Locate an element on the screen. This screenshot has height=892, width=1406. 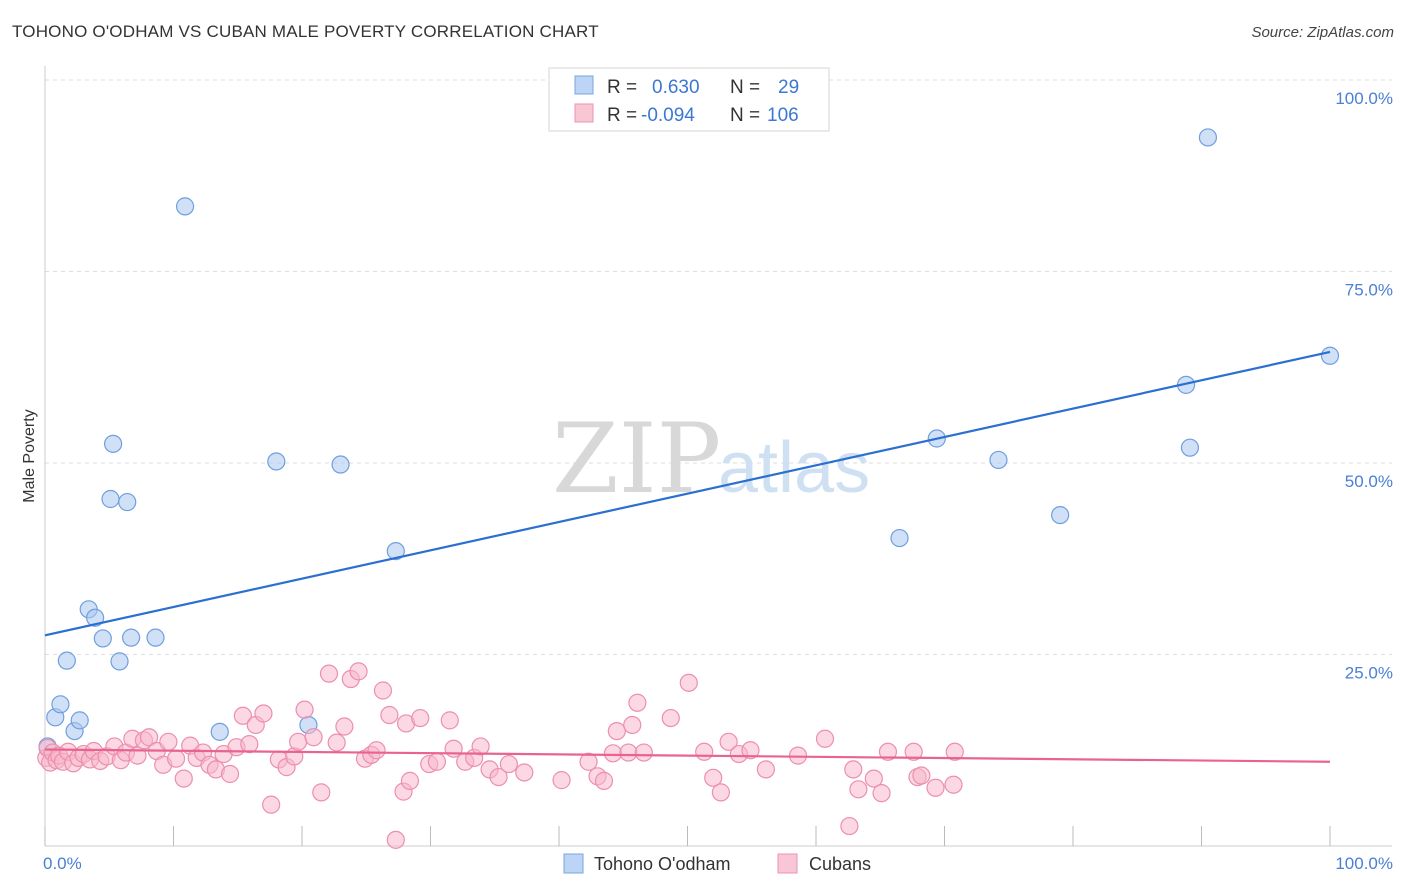
legend-swatch-cubans is located at coordinates (584, 113).